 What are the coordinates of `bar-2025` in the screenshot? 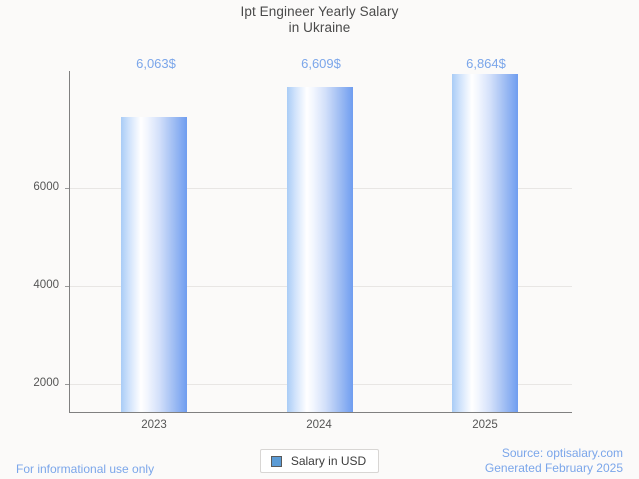 It's located at (485, 243).